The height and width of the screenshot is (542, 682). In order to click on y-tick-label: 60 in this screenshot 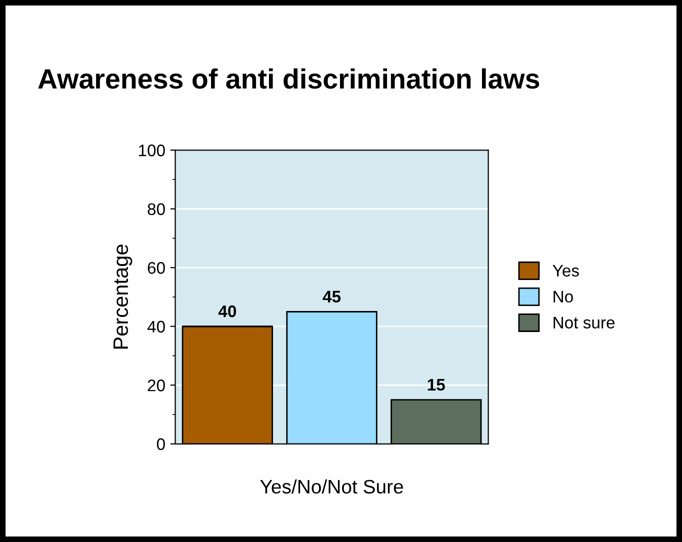, I will do `click(156, 268)`.